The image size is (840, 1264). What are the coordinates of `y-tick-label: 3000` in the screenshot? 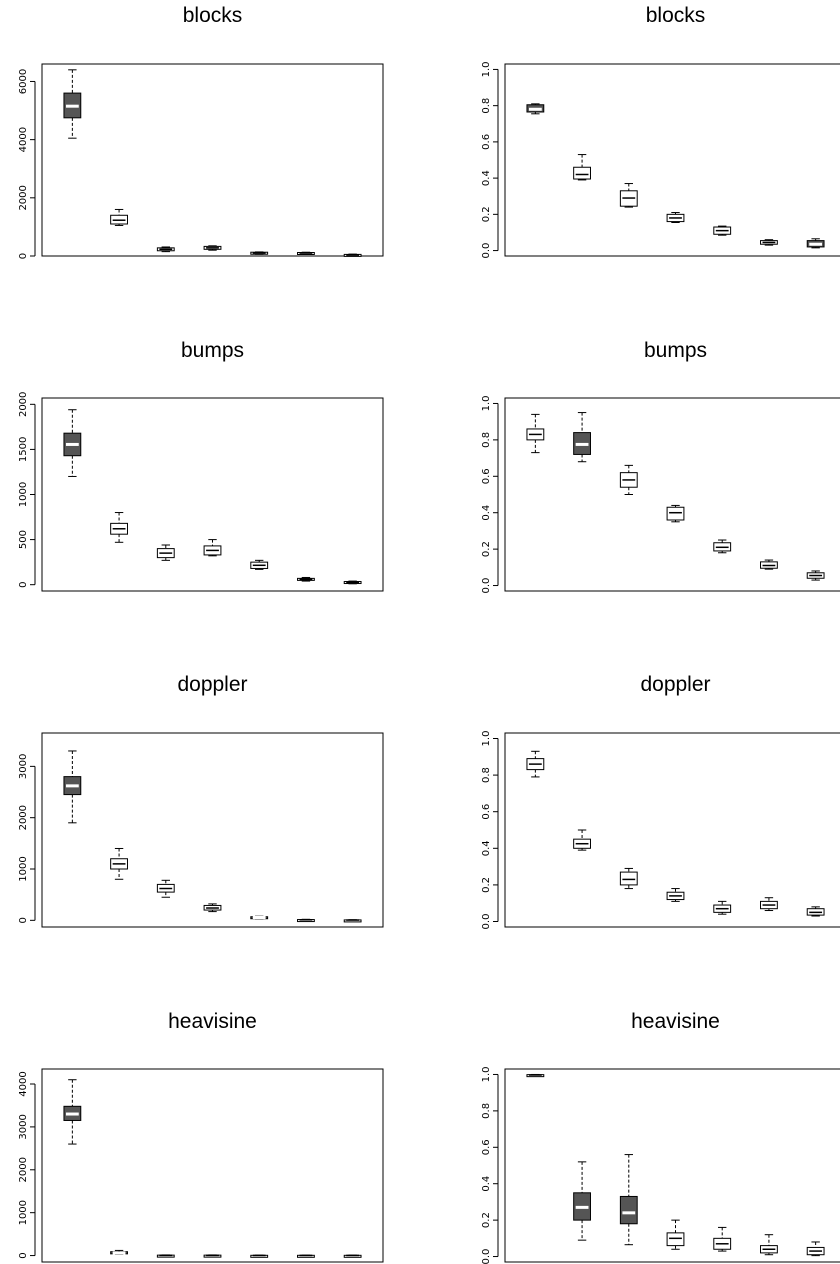 It's located at (23, 766).